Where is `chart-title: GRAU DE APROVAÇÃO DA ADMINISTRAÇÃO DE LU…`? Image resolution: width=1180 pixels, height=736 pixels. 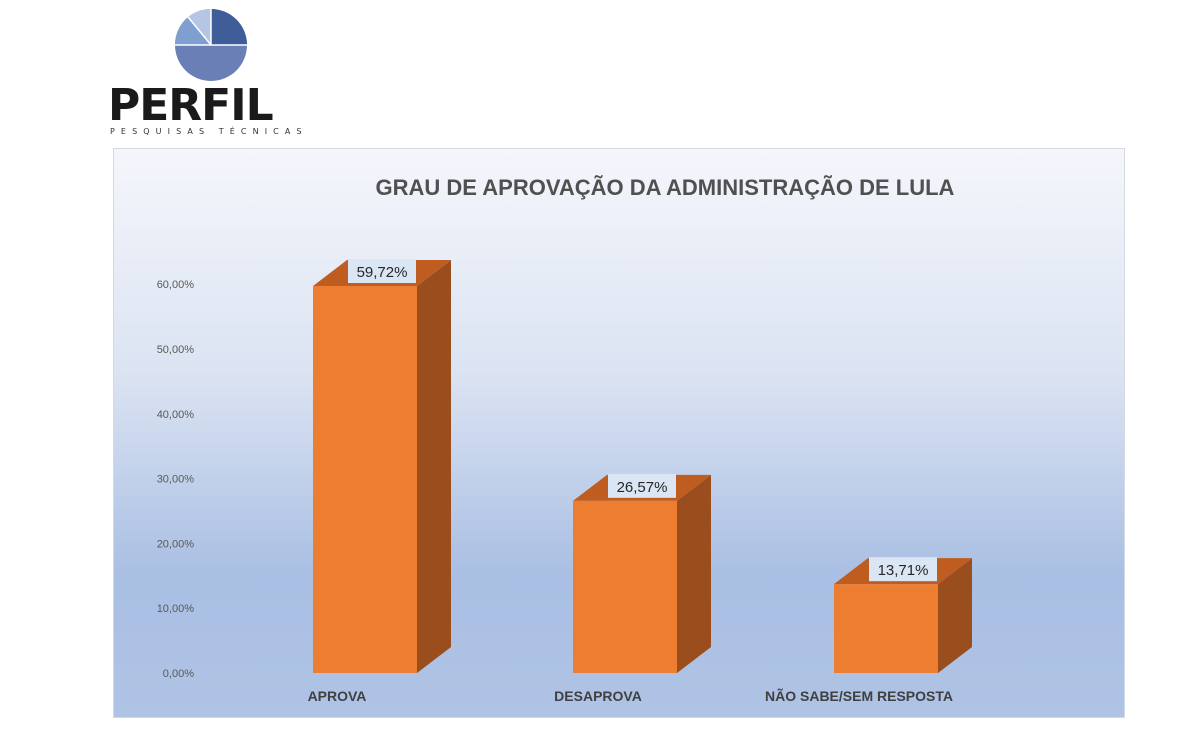 chart-title: GRAU DE APROVAÇÃO DA ADMINISTRAÇÃO DE LU… is located at coordinates (665, 187).